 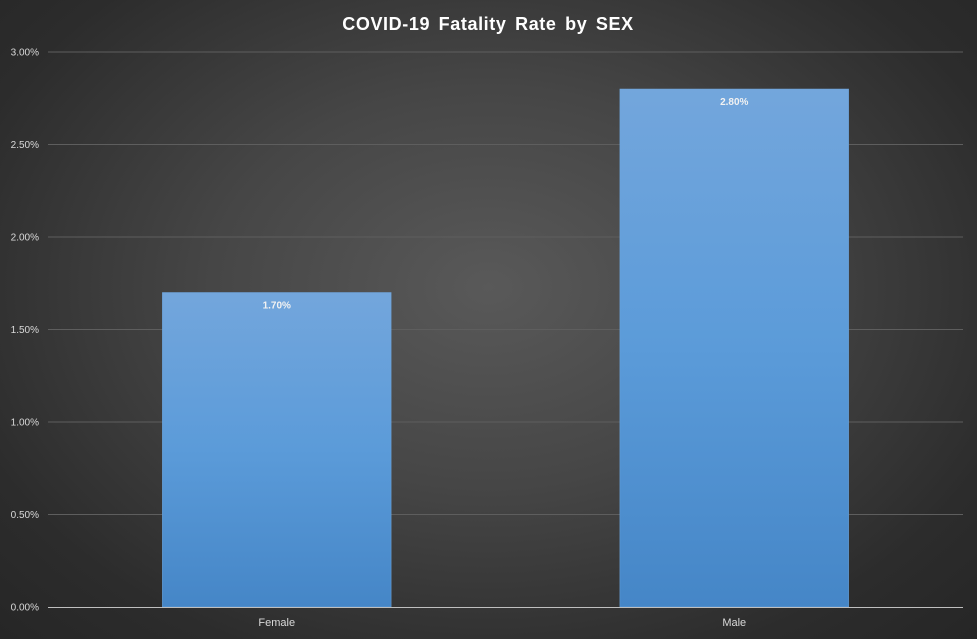 What do you see at coordinates (25, 53) in the screenshot?
I see `y-tick-label: 3.00%` at bounding box center [25, 53].